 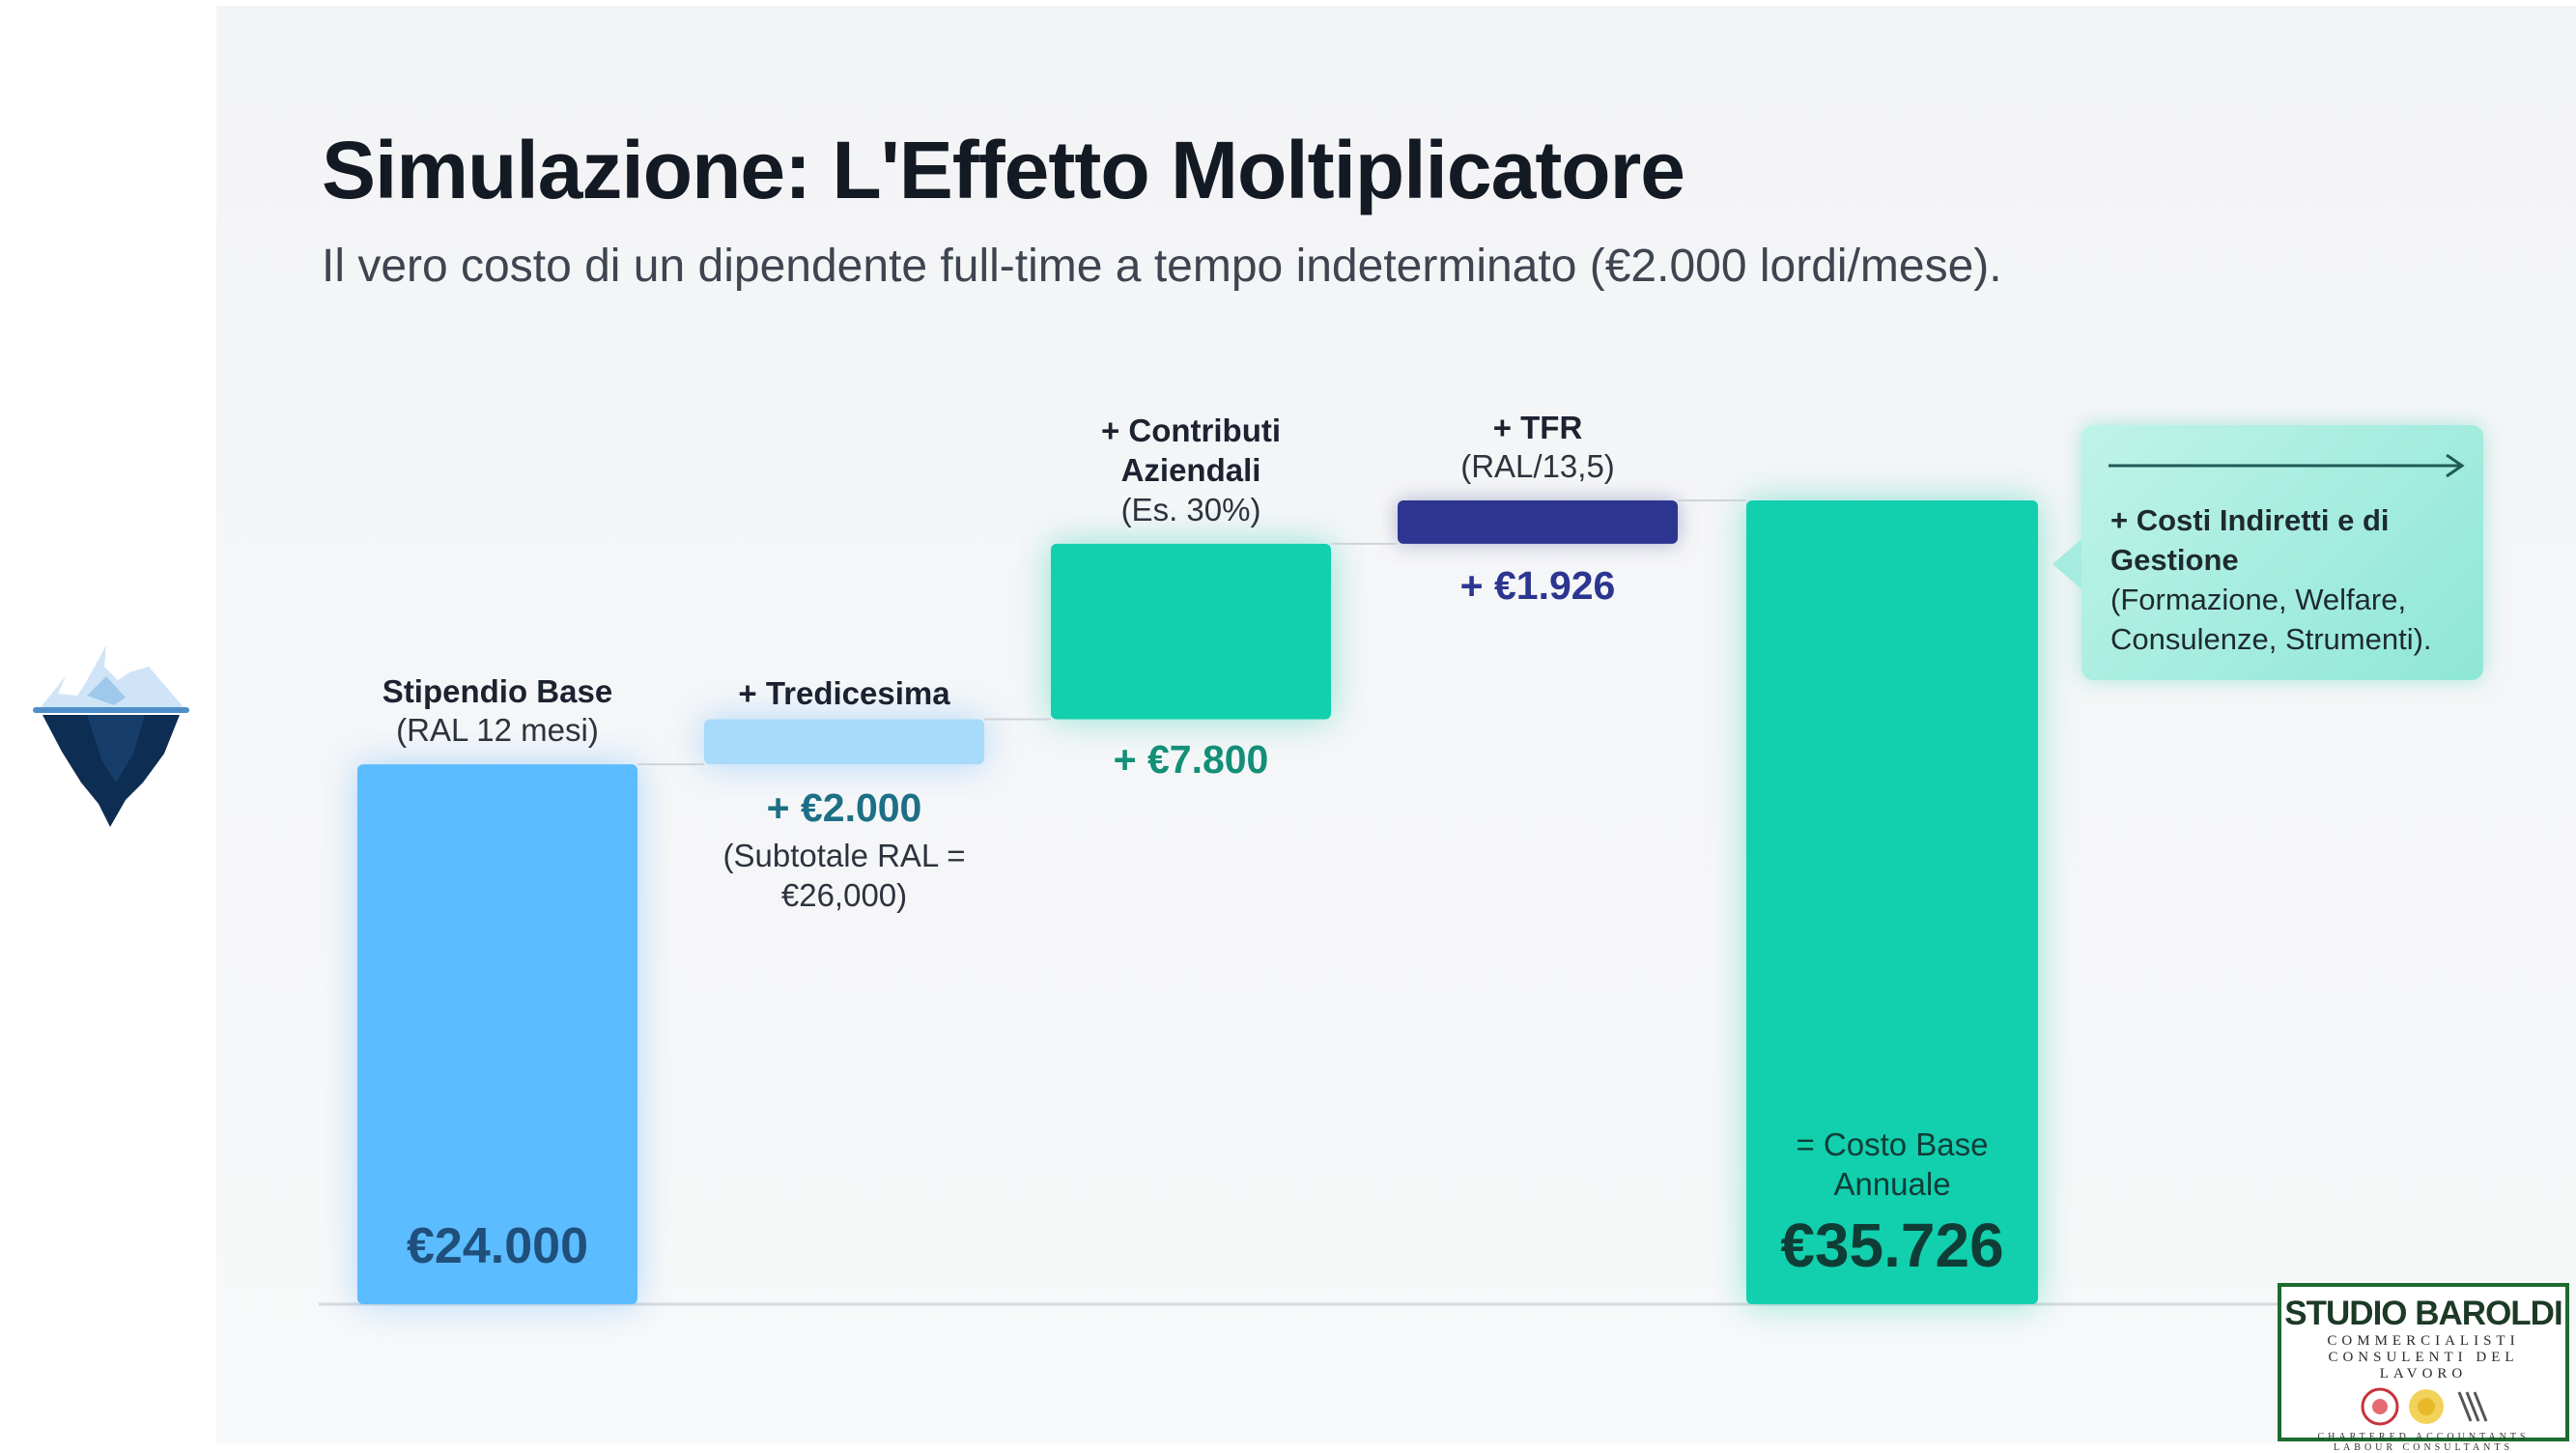 I want to click on bar-note-subtotale-line1: (Subtotale RAL =, so click(x=844, y=856).